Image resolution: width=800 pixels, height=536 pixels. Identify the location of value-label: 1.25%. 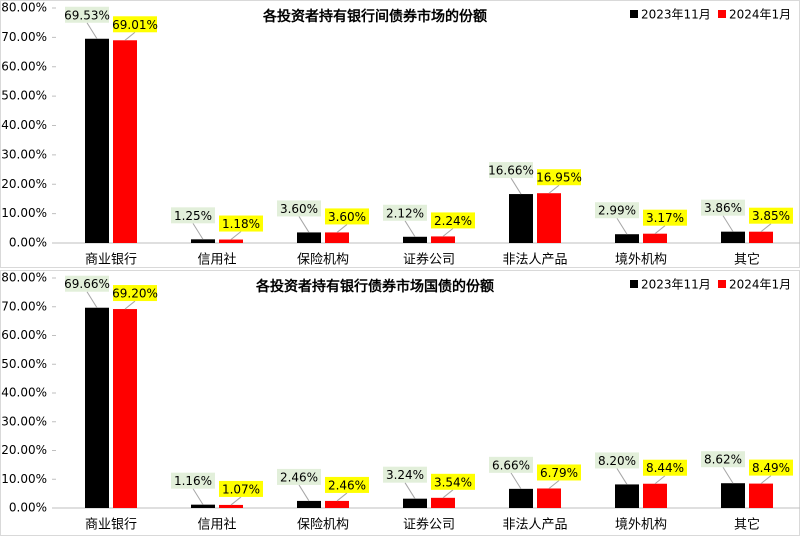
(193, 216).